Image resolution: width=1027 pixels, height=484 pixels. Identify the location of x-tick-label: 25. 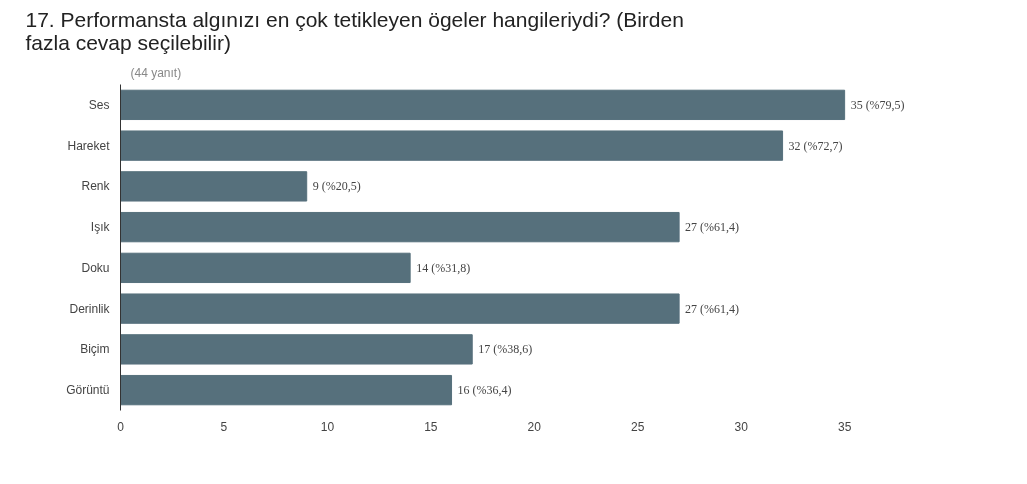
(638, 426).